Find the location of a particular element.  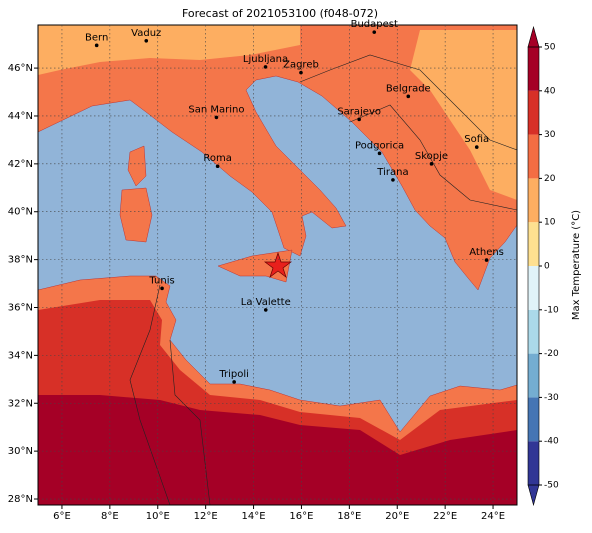

x-tick-label: 22°E is located at coordinates (445, 516).